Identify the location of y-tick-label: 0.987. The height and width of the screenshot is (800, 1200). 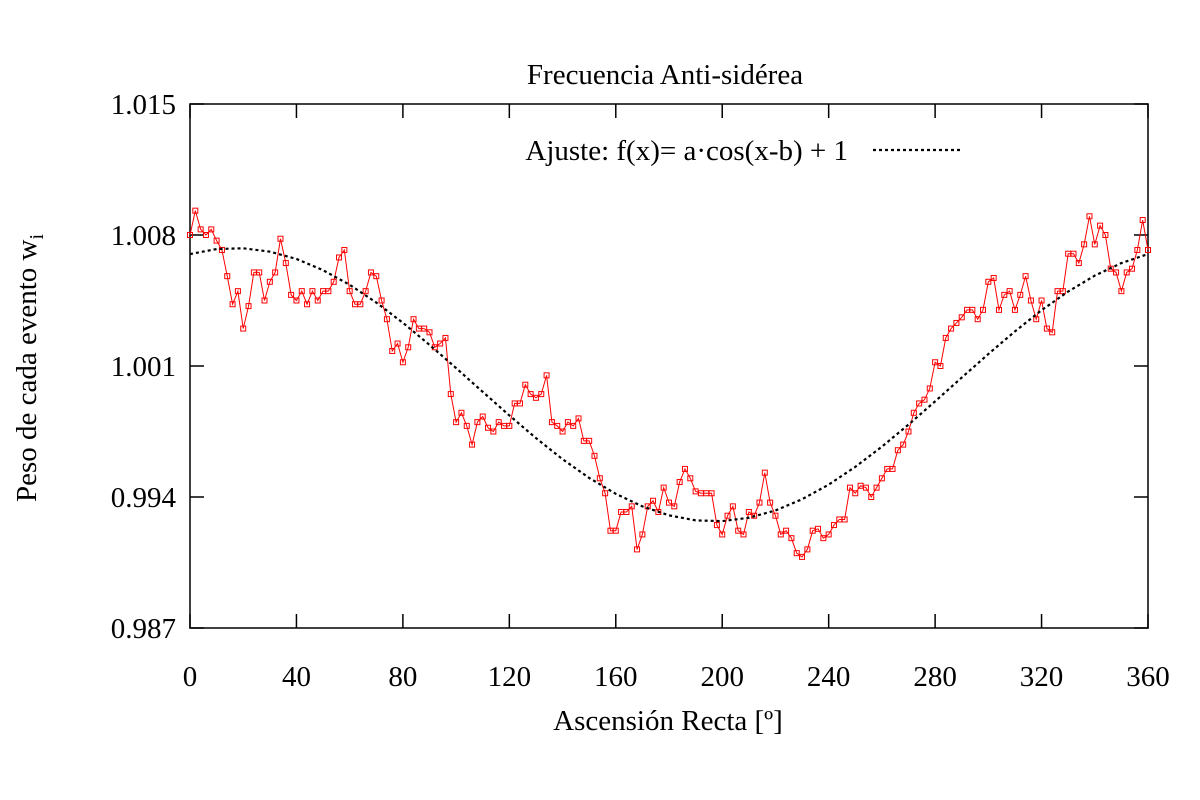
(143, 629).